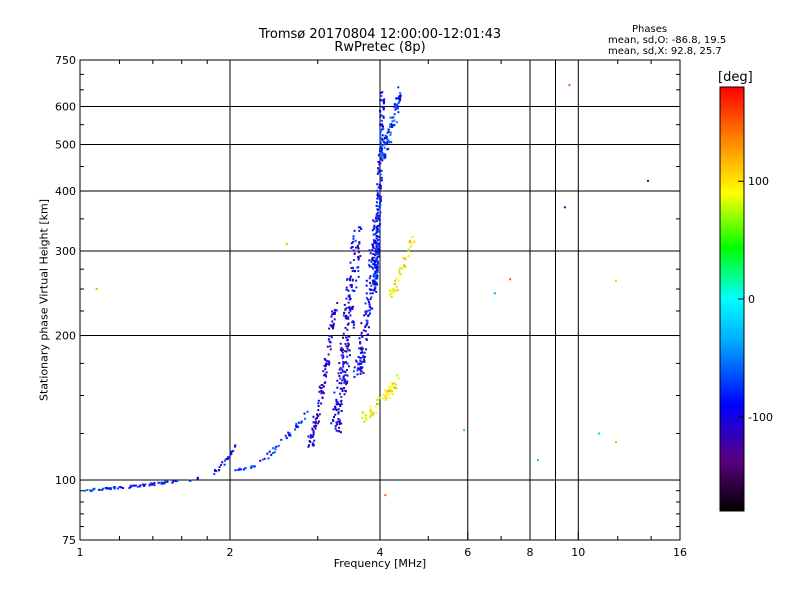  What do you see at coordinates (44, 300) in the screenshot?
I see `y-axis-title: Stationary phase Virtual Height [km]` at bounding box center [44, 300].